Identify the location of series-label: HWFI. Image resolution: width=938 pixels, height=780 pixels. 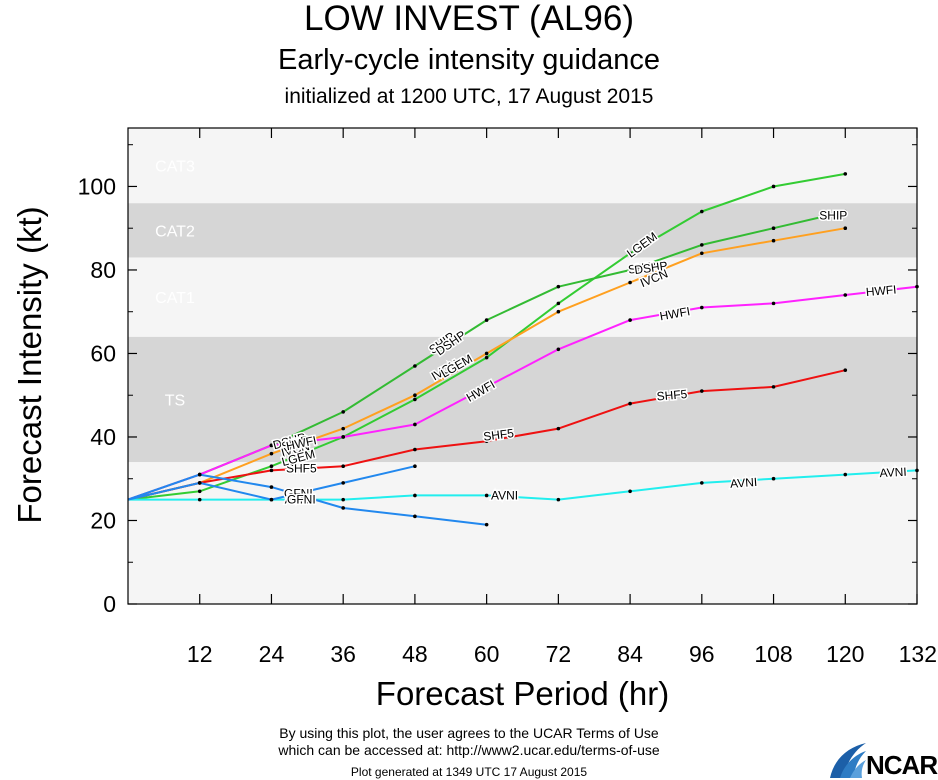
(301, 443).